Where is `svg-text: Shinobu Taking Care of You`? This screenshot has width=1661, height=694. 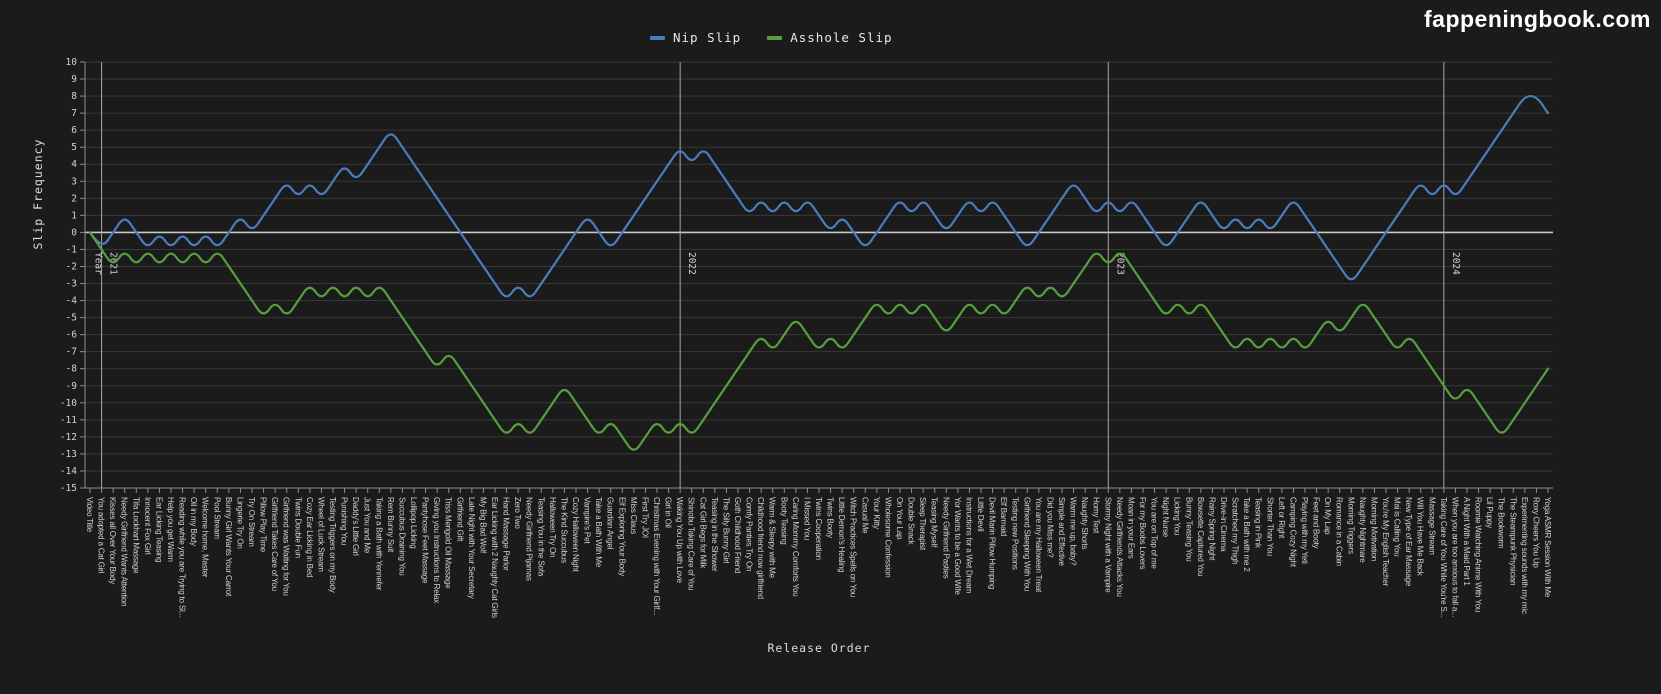 svg-text: Shinobu Taking Care of You is located at coordinates (691, 543).